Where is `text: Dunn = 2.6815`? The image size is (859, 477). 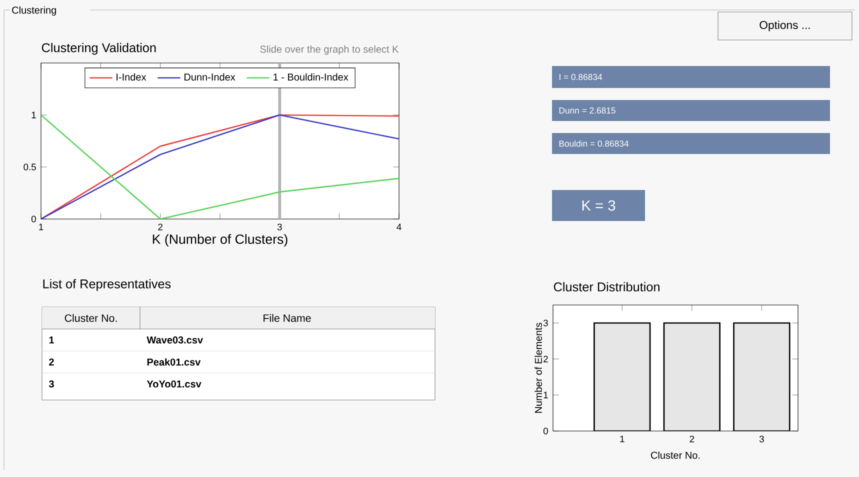
text: Dunn = 2.6815 is located at coordinates (587, 110).